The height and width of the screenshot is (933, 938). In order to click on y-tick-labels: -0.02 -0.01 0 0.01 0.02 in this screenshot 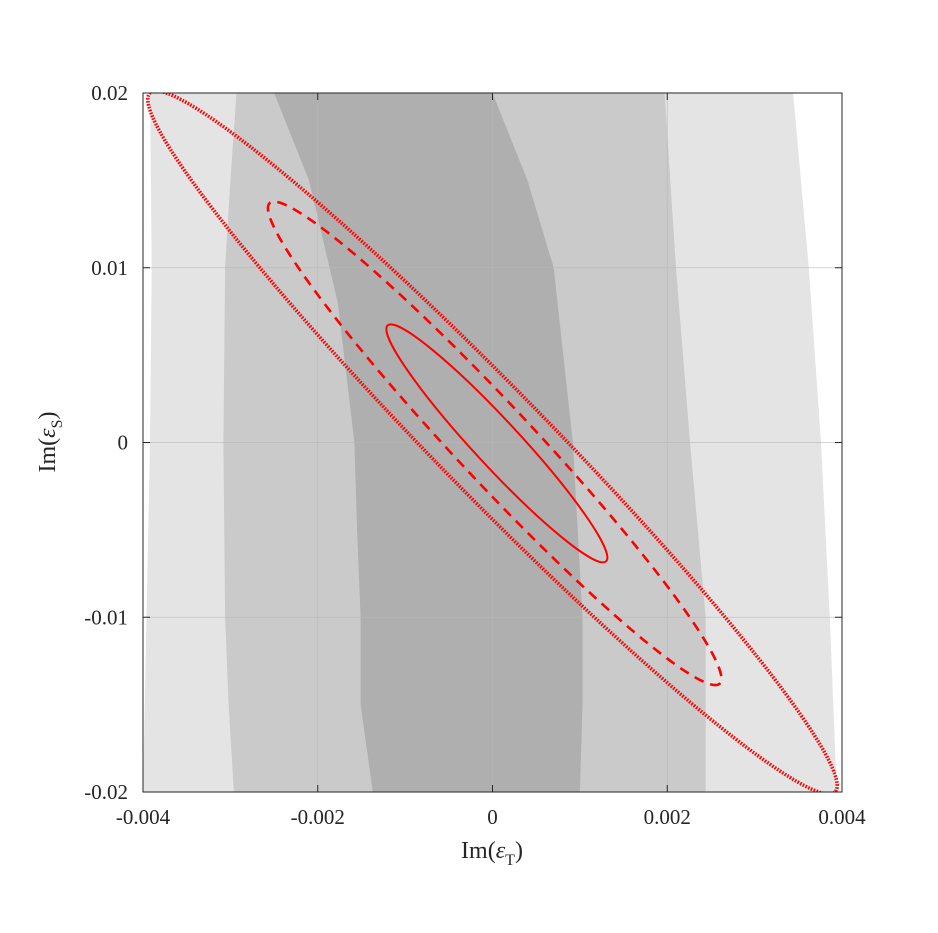, I will do `click(106, 442)`.